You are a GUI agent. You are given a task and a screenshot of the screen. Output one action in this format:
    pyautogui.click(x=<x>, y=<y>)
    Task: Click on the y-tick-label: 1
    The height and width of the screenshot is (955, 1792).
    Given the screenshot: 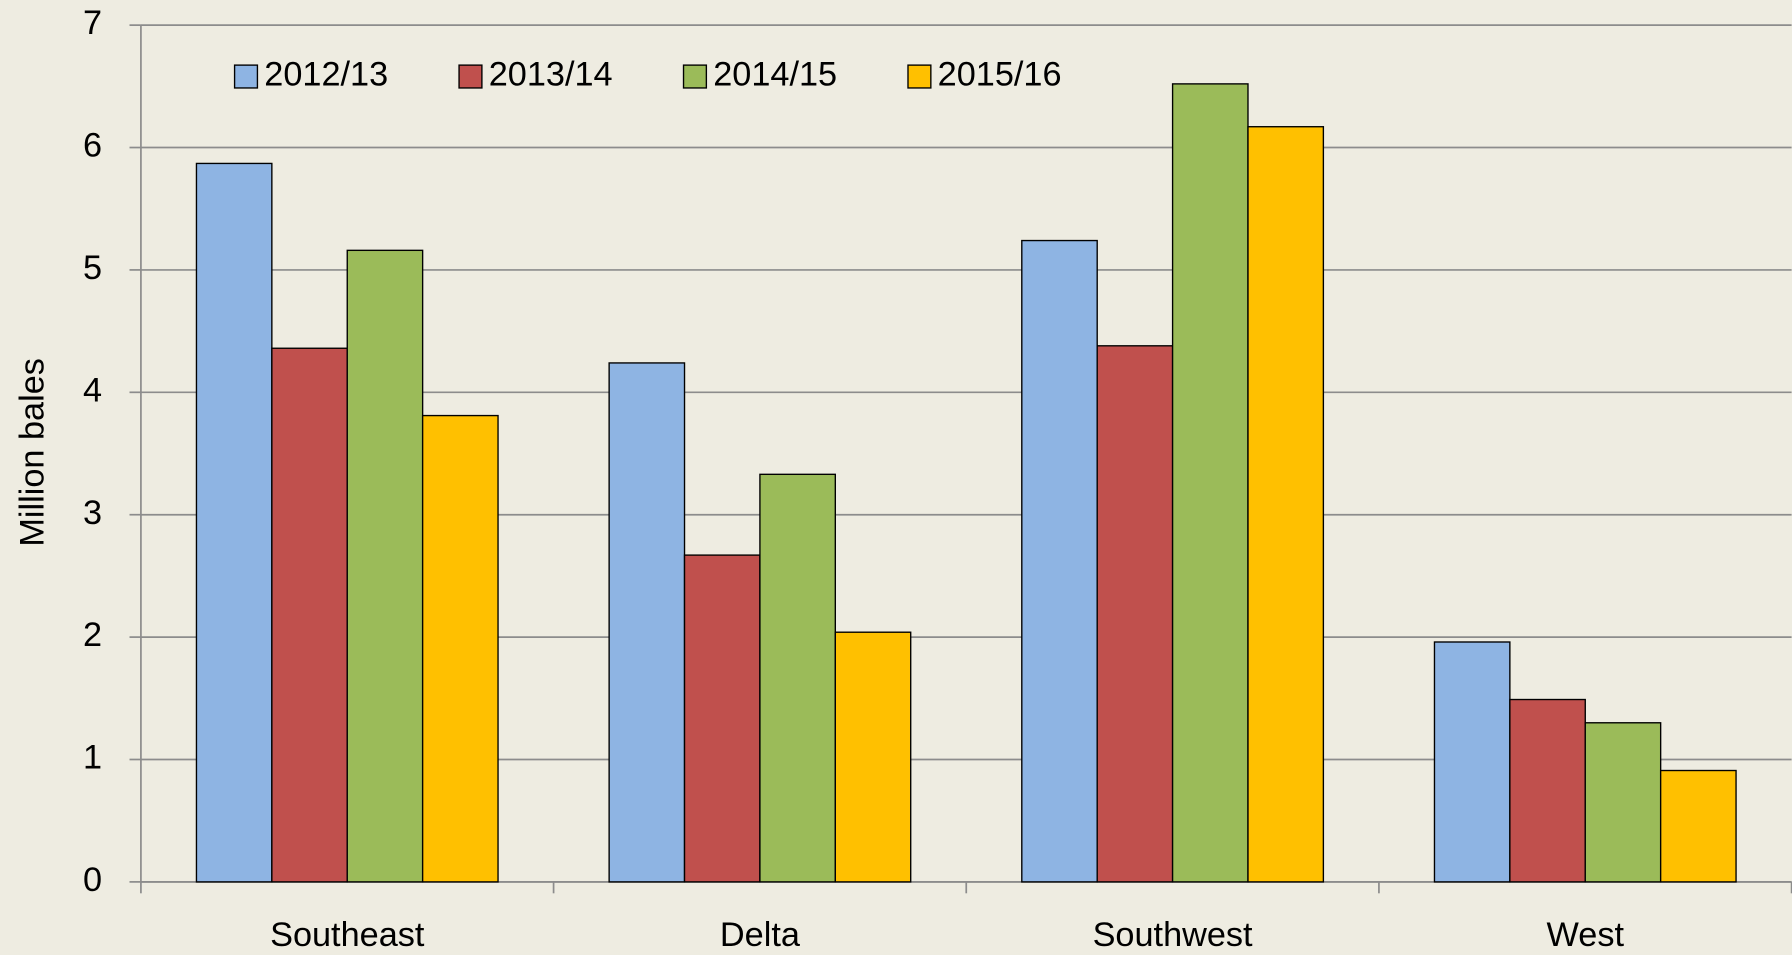 What is the action you would take?
    pyautogui.click(x=92, y=758)
    